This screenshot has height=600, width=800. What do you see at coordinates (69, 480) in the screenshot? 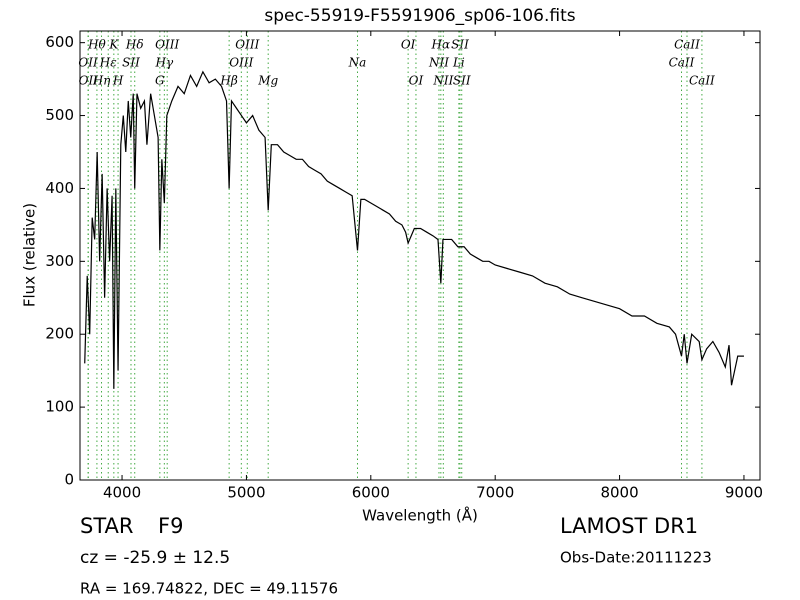
I see `y-tick-label: 0` at bounding box center [69, 480].